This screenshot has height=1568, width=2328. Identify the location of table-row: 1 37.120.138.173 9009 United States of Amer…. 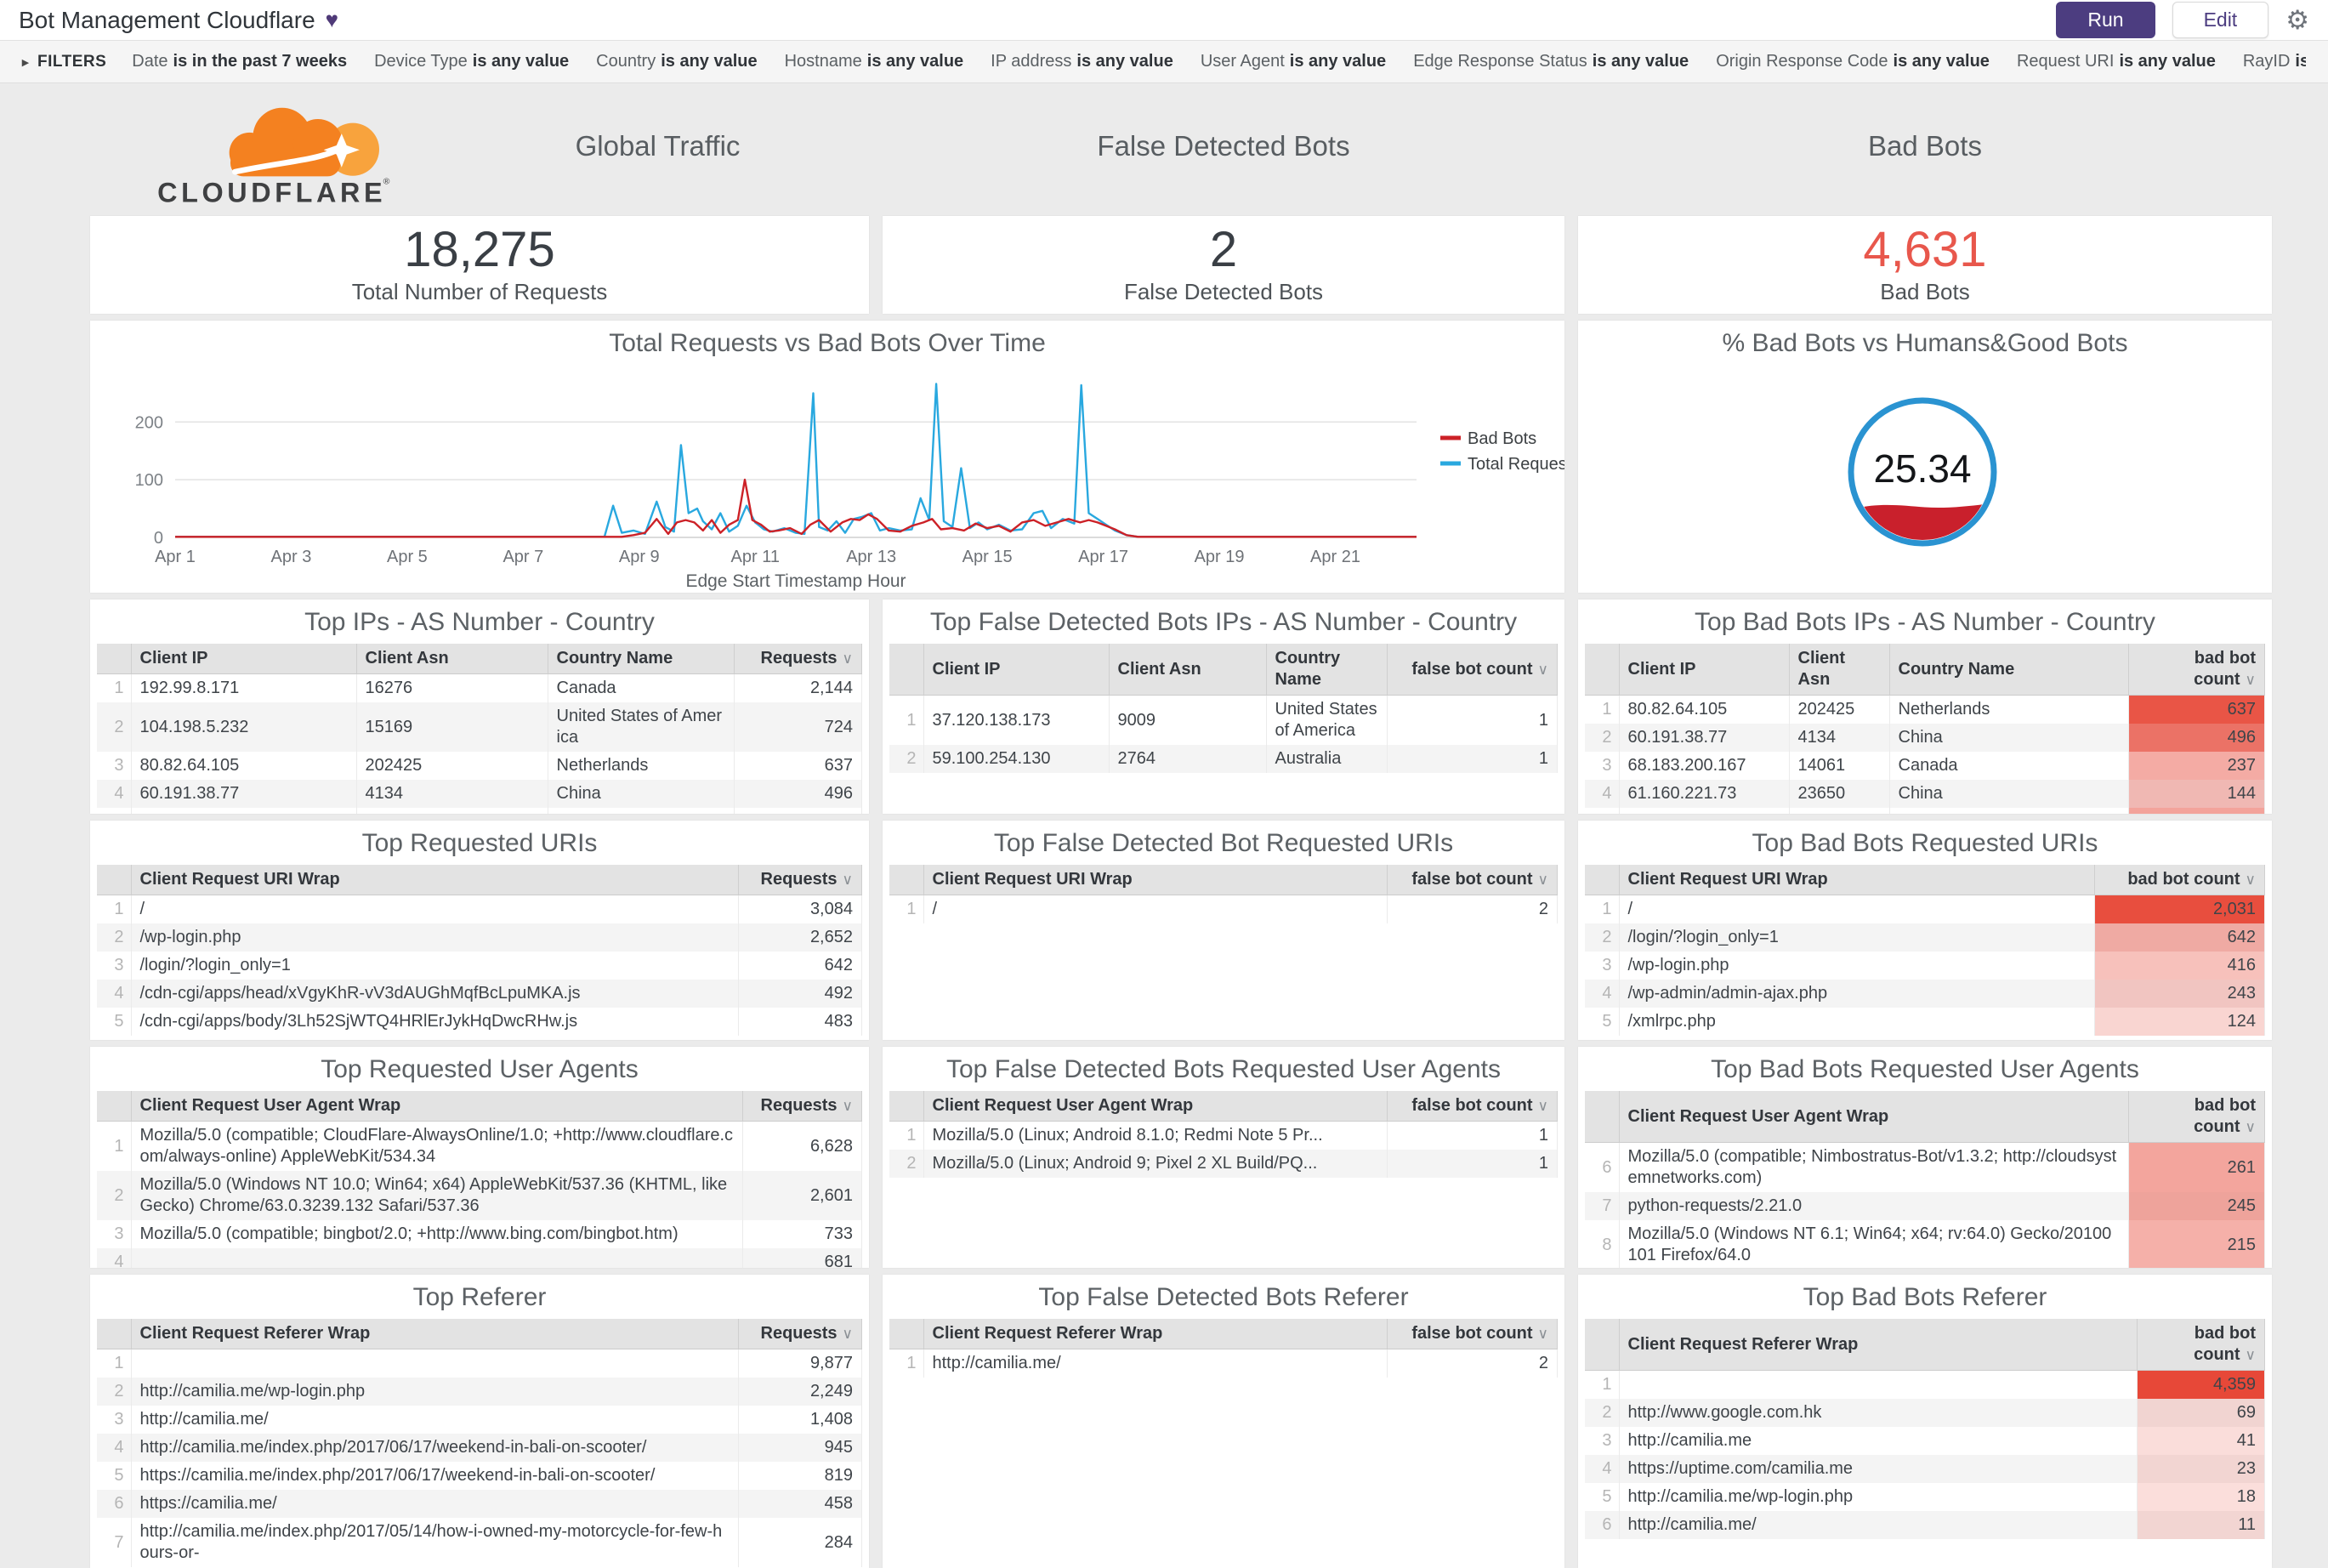
(1224, 720).